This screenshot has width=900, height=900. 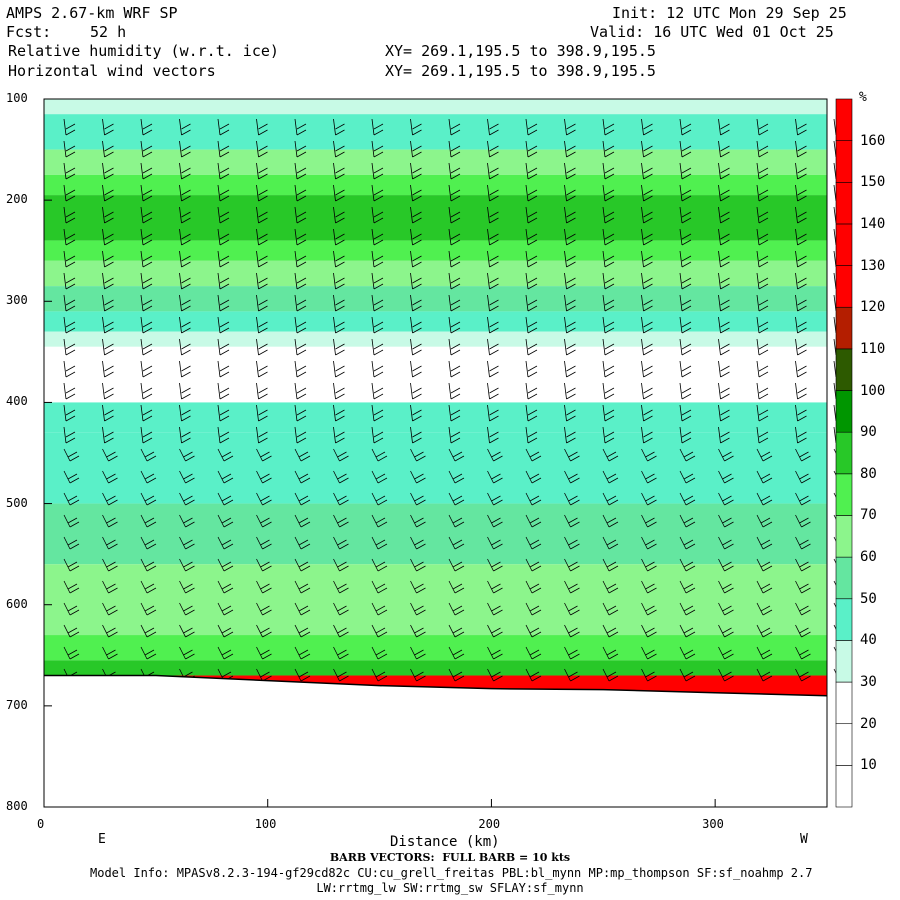 I want to click on colorbar-swatch, so click(x=844, y=244).